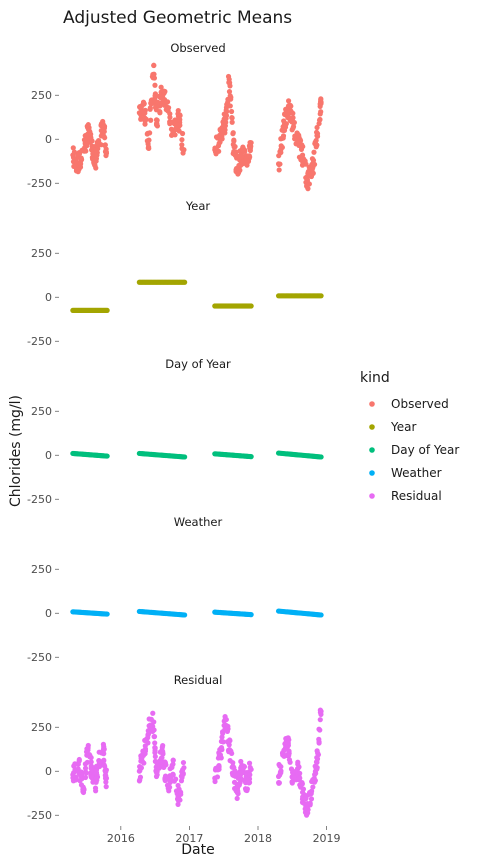 The image size is (480, 864). I want to click on legend-swatch, so click(372, 427).